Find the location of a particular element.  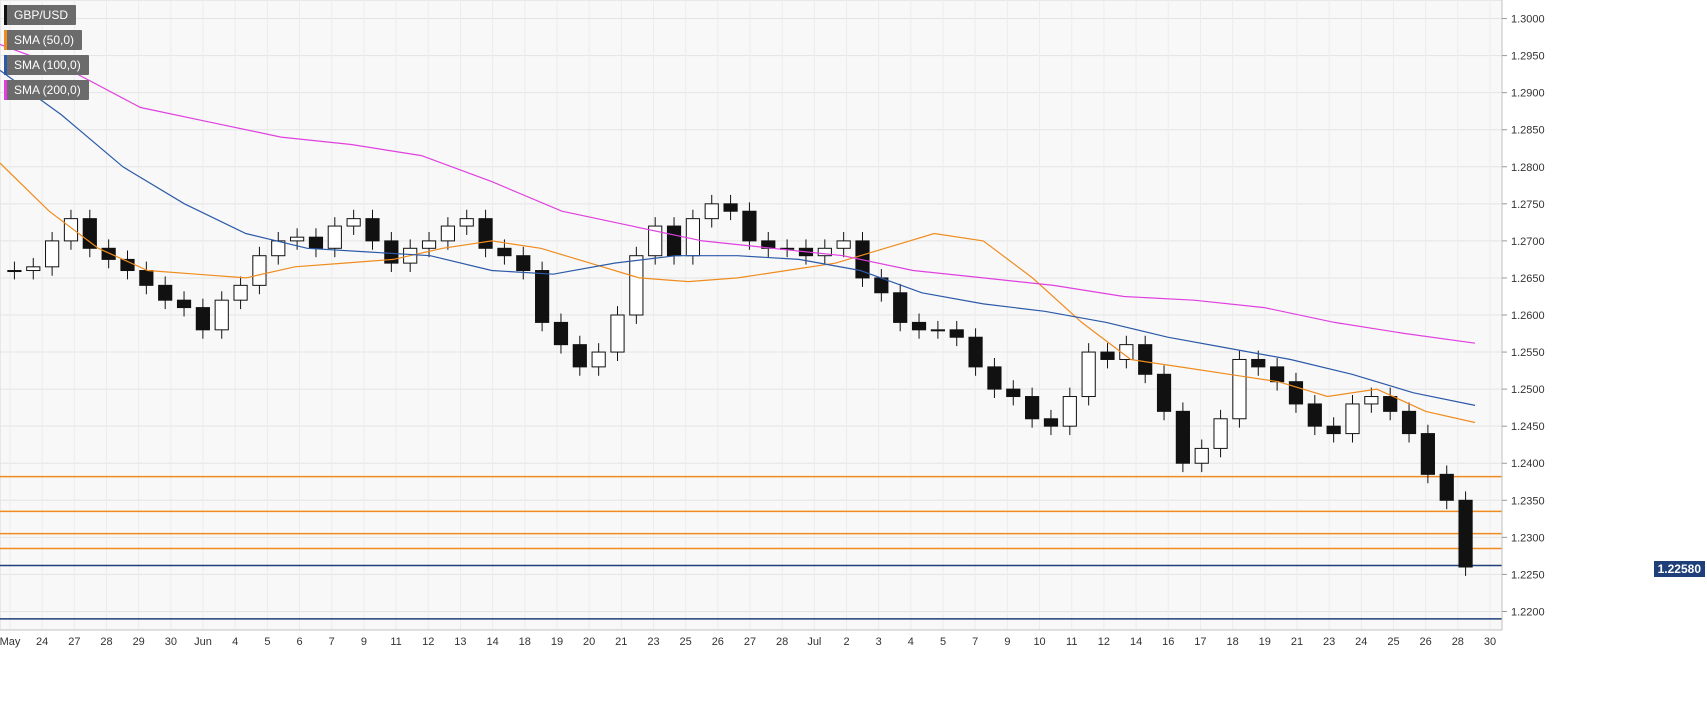

x-tick-label: 18 is located at coordinates (1232, 642).